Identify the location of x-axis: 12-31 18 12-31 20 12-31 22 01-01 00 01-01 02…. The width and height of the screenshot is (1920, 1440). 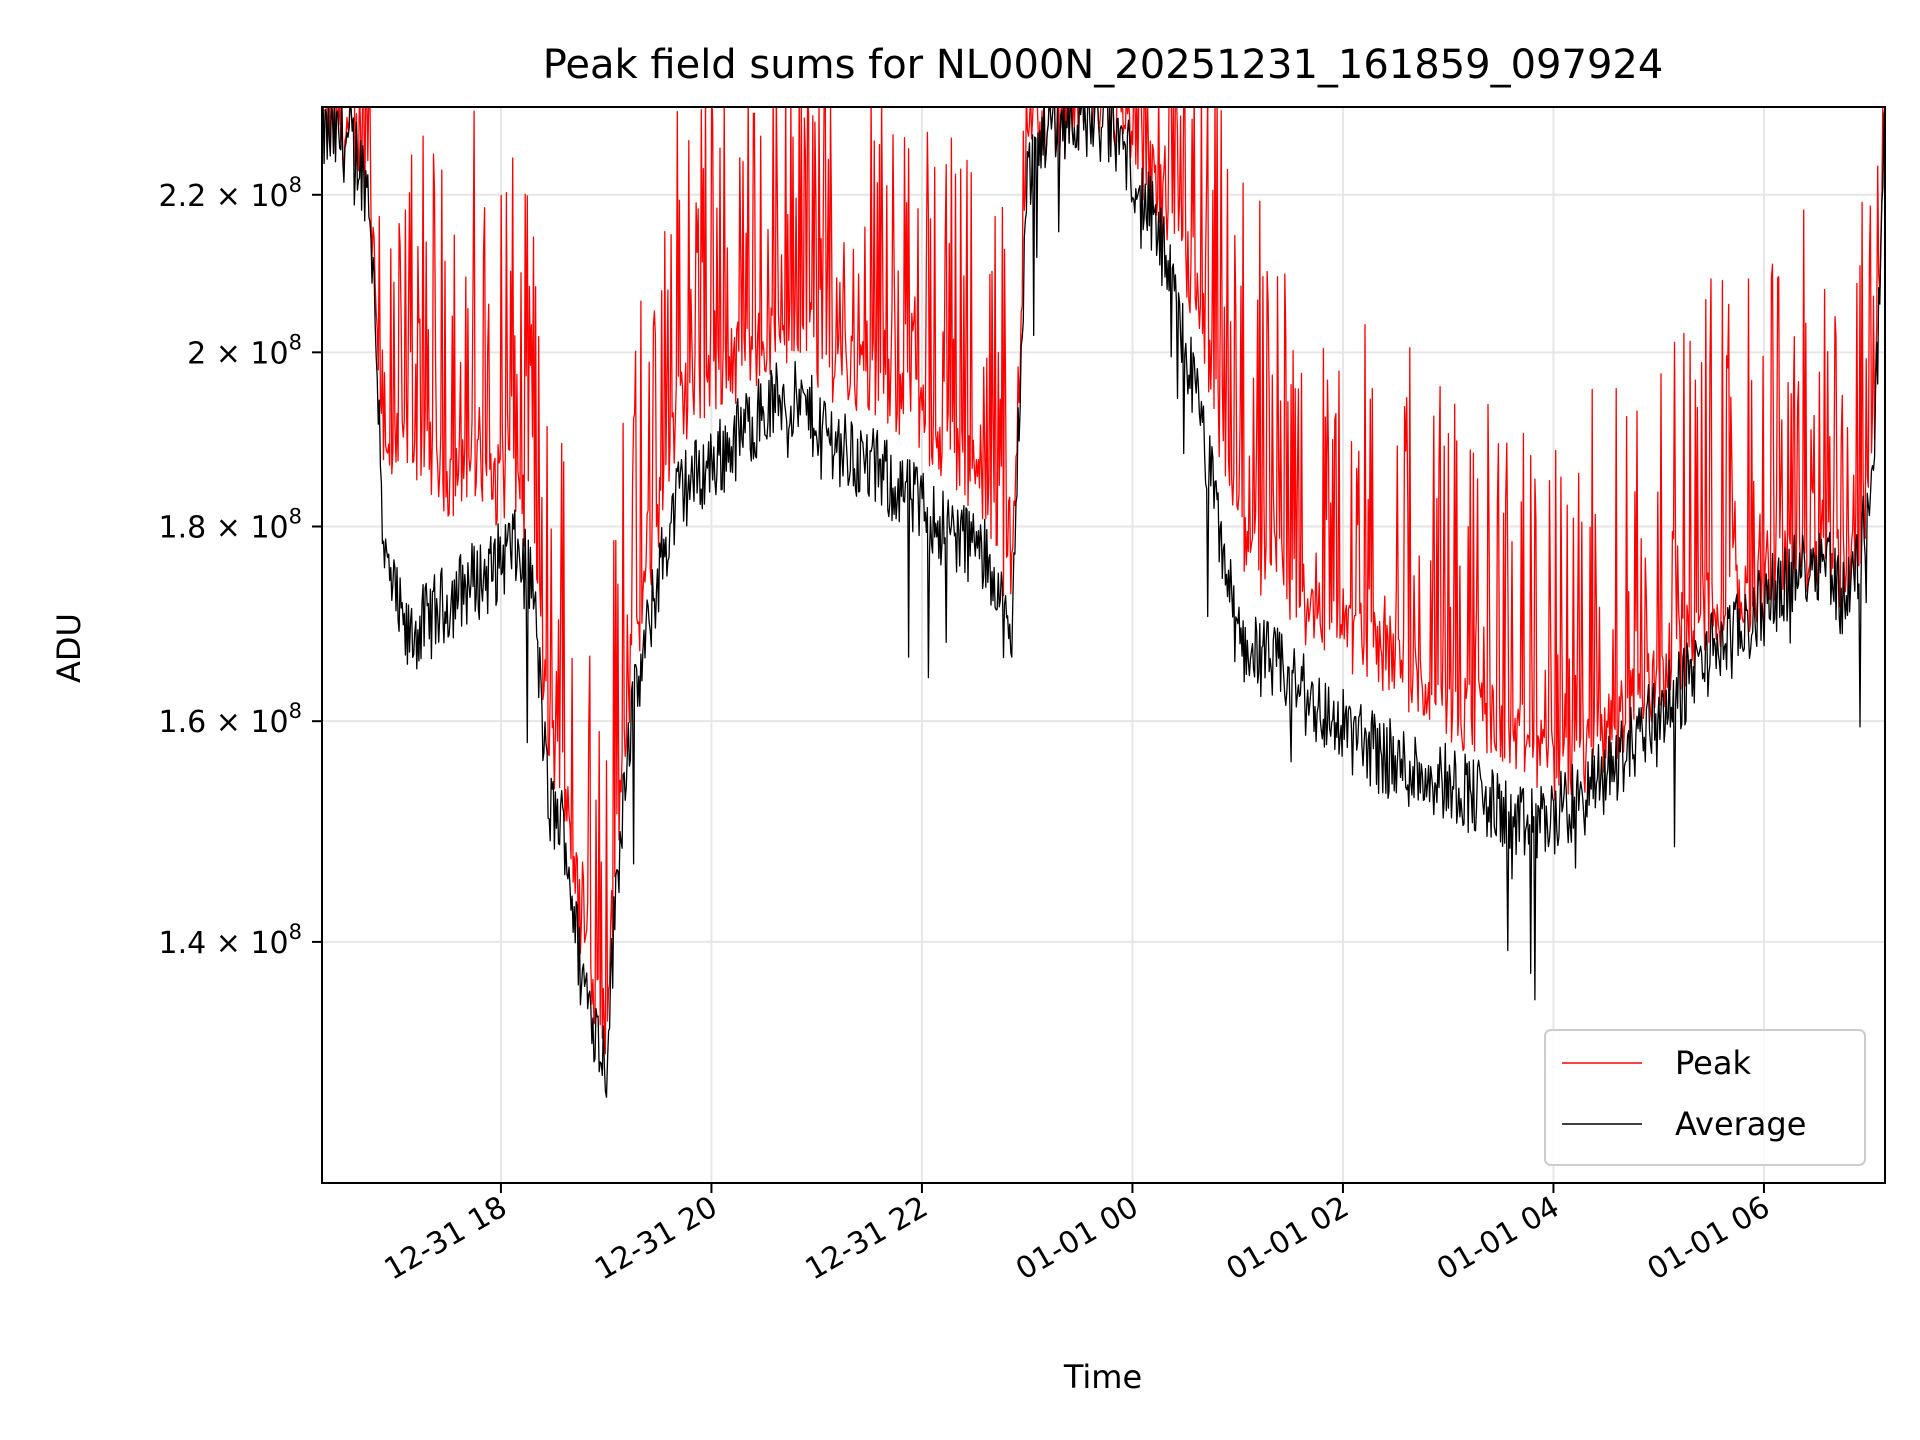
(1077, 1235).